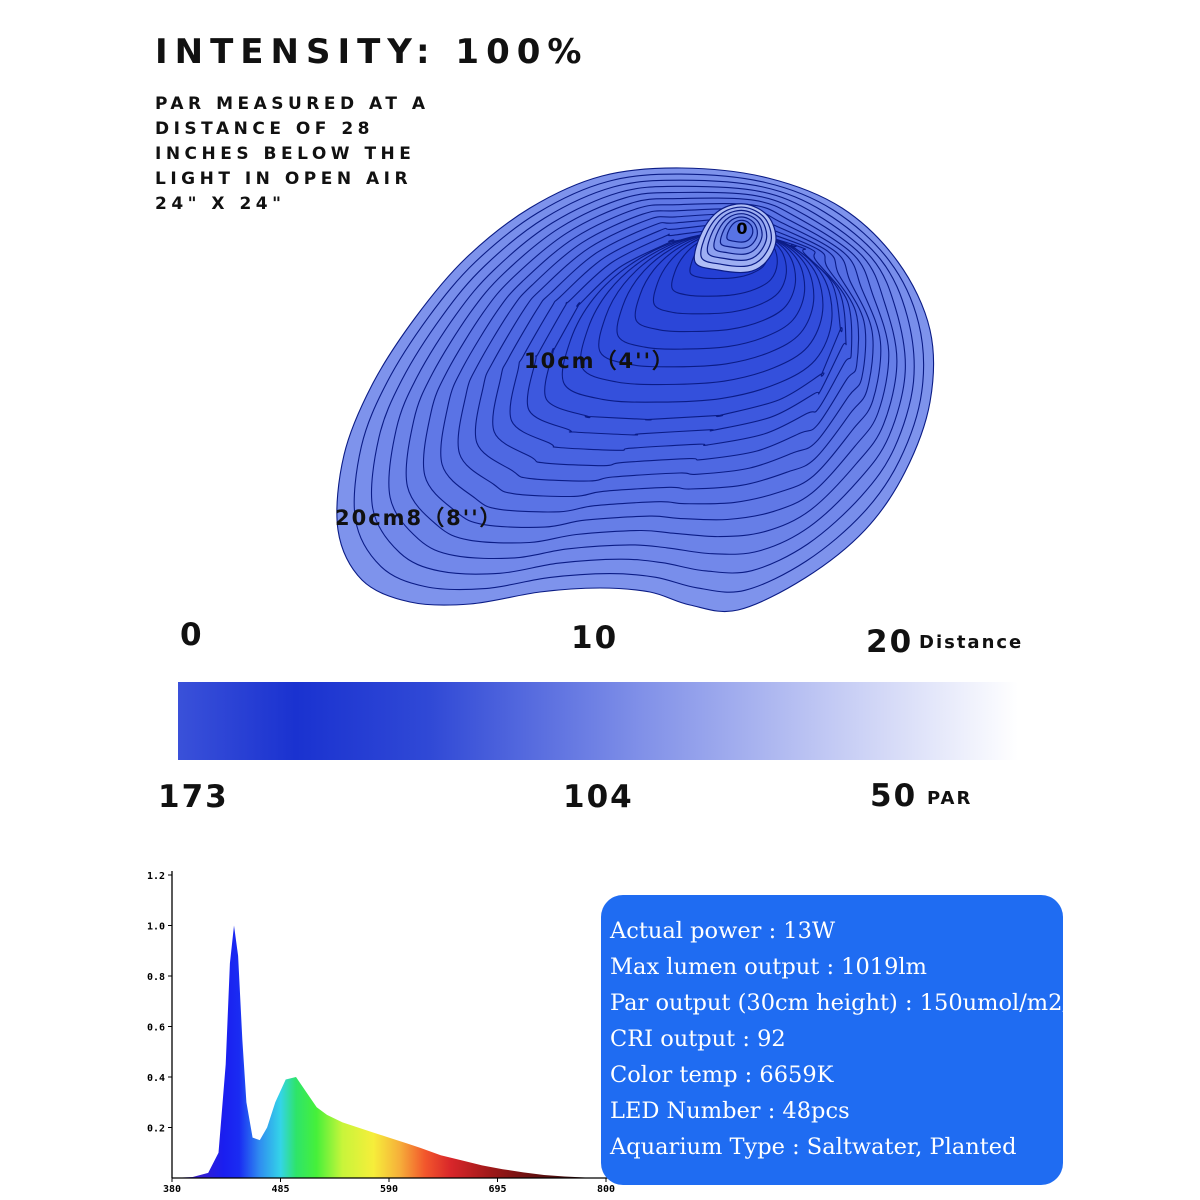  I want to click on contour-label-10cm: 10cm（4''）, so click(600, 361).